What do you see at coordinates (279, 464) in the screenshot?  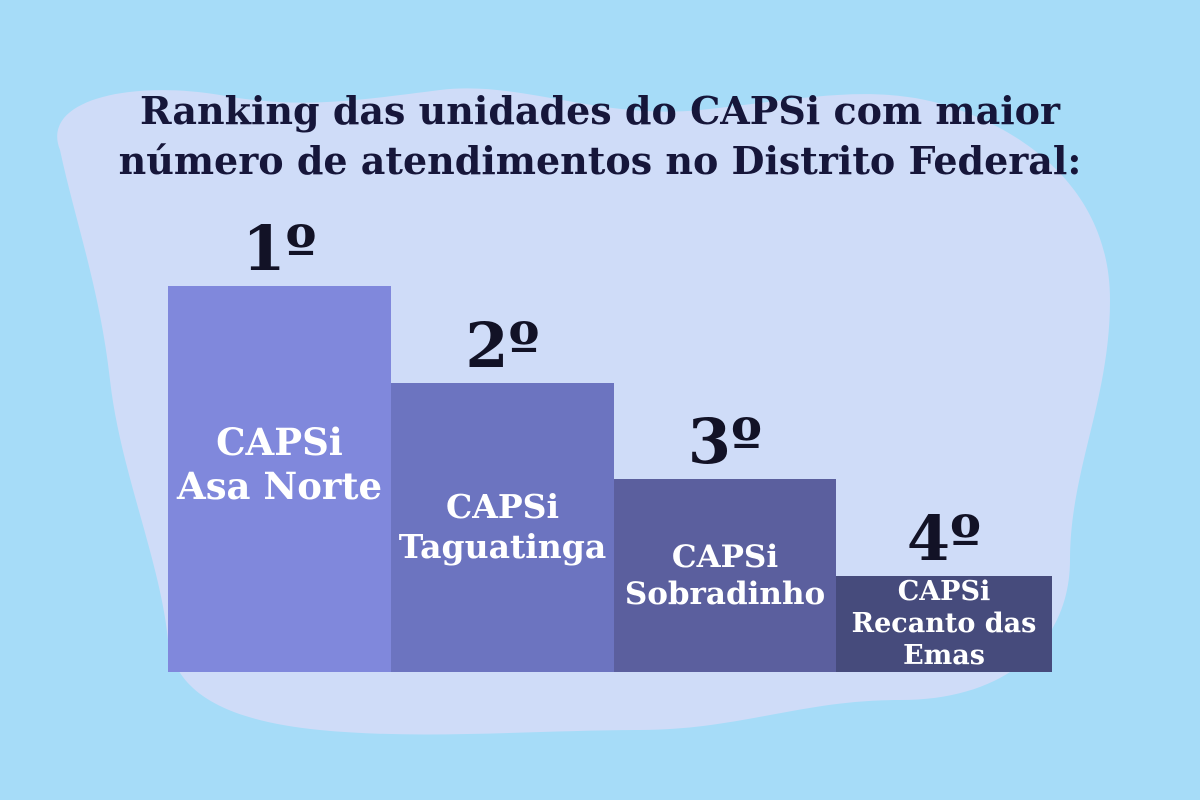 I see `bar-label: CAPSi Asa Norte` at bounding box center [279, 464].